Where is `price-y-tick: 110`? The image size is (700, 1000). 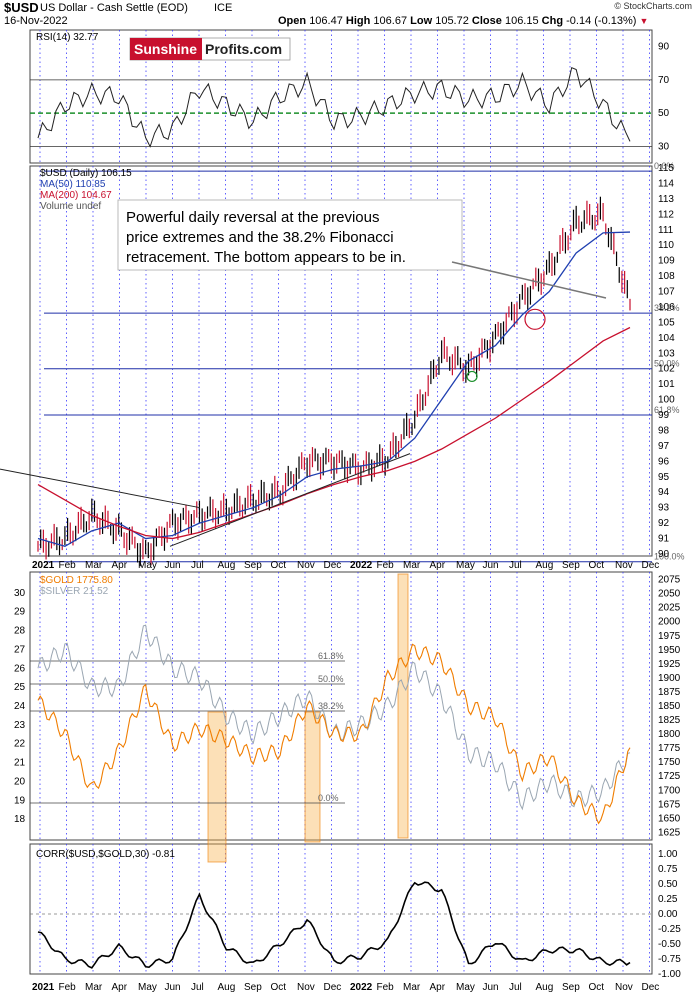
price-y-tick: 110 is located at coordinates (666, 245).